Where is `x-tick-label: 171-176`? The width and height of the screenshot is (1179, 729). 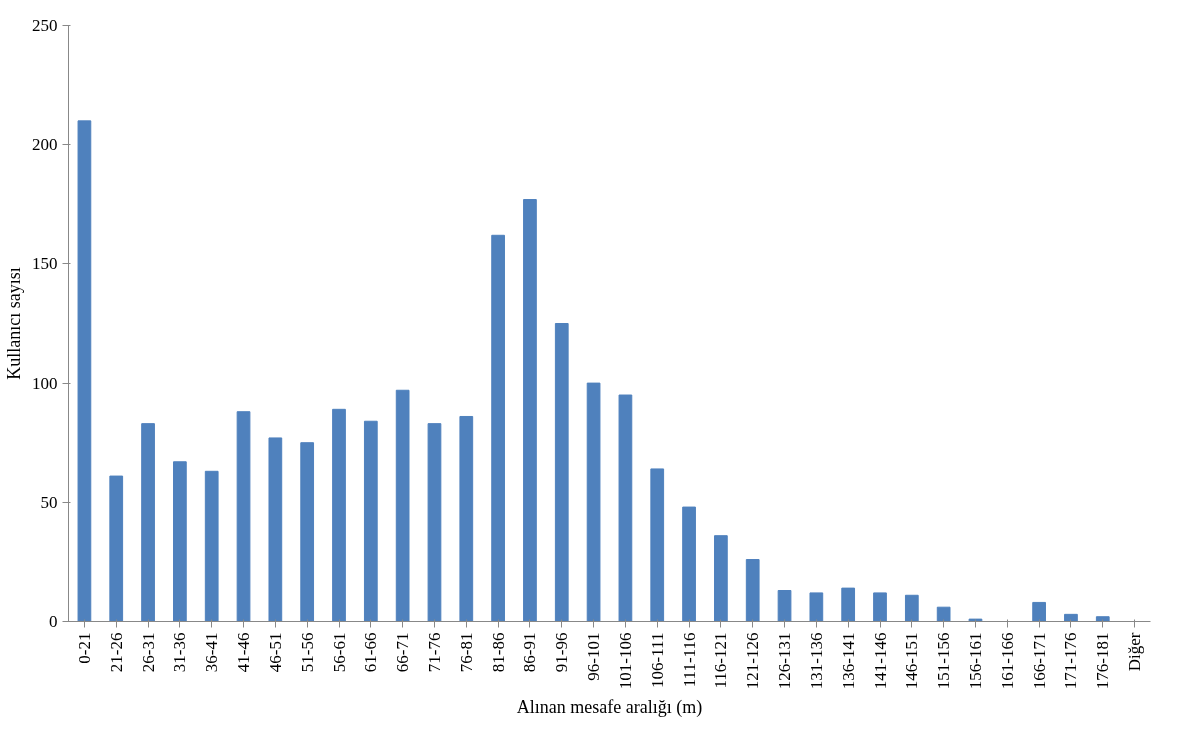
x-tick-label: 171-176 is located at coordinates (1071, 661).